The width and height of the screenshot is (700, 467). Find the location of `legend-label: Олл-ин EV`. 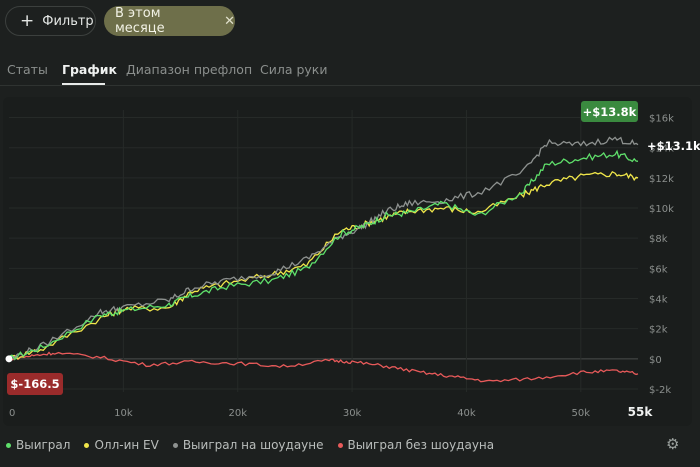

legend-label: Олл-ин EV is located at coordinates (126, 445).